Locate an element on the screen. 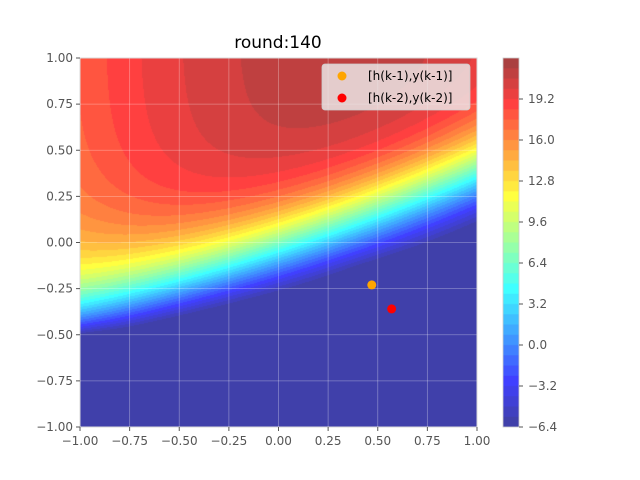  y-tick-label: −0.50 is located at coordinates (54, 335).